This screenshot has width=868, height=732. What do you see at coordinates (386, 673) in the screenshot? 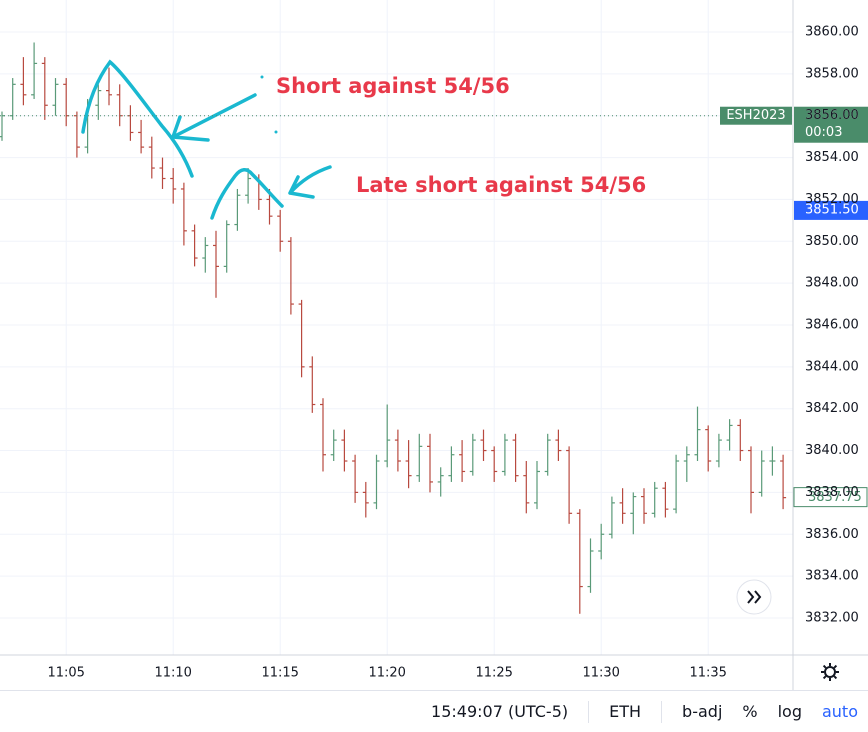
I see `x-tick-label: 11:20` at bounding box center [386, 673].